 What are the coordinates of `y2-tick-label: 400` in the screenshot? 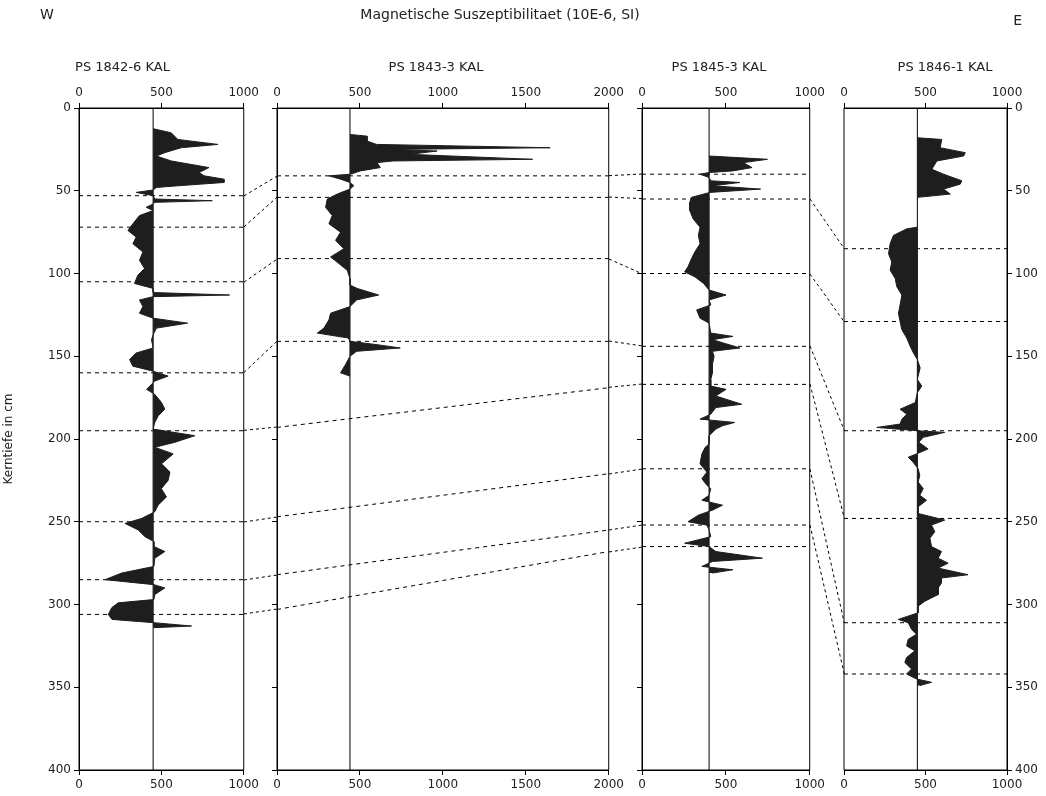 It's located at (1026, 769).